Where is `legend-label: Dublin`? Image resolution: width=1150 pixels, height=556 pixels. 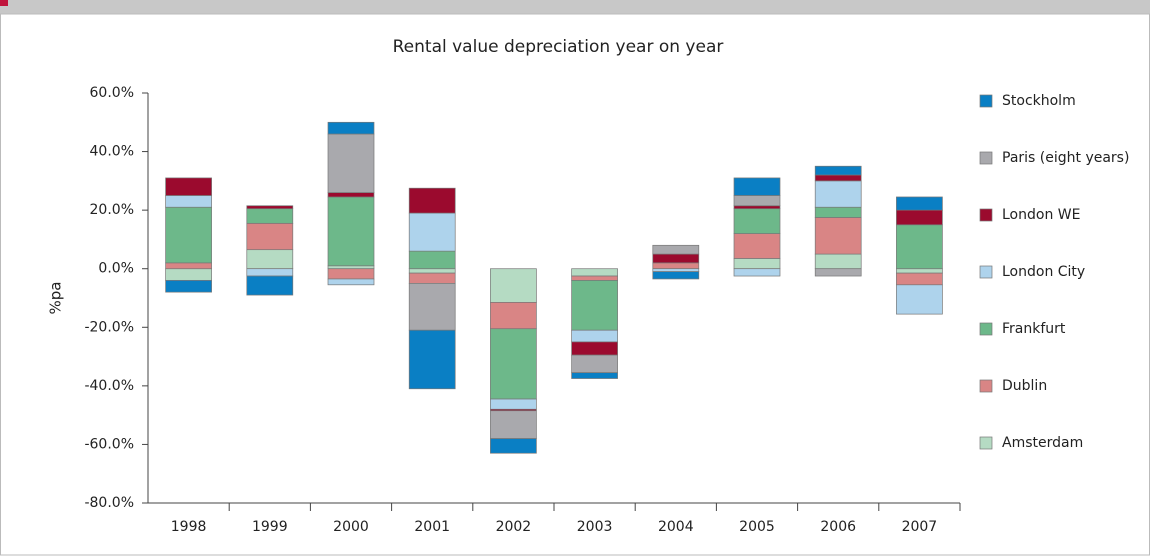
legend-label: Dublin is located at coordinates (1024, 386).